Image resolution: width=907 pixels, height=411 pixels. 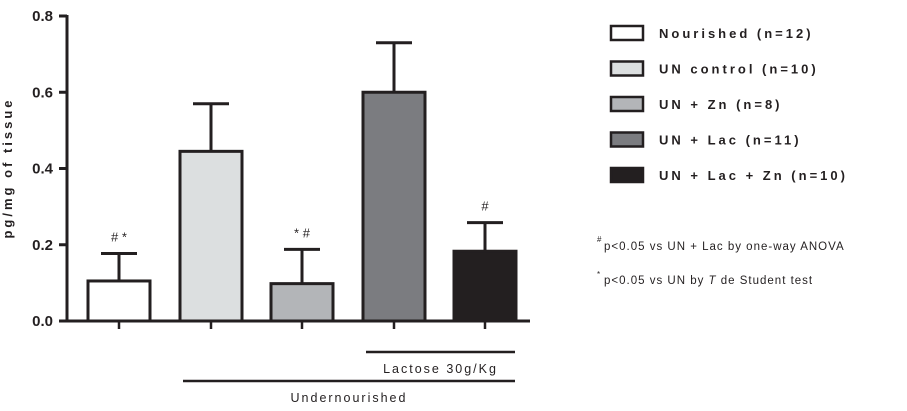 What do you see at coordinates (349, 377) in the screenshot?
I see `group-brackets: Lactose 30g/Kg Undernourished` at bounding box center [349, 377].